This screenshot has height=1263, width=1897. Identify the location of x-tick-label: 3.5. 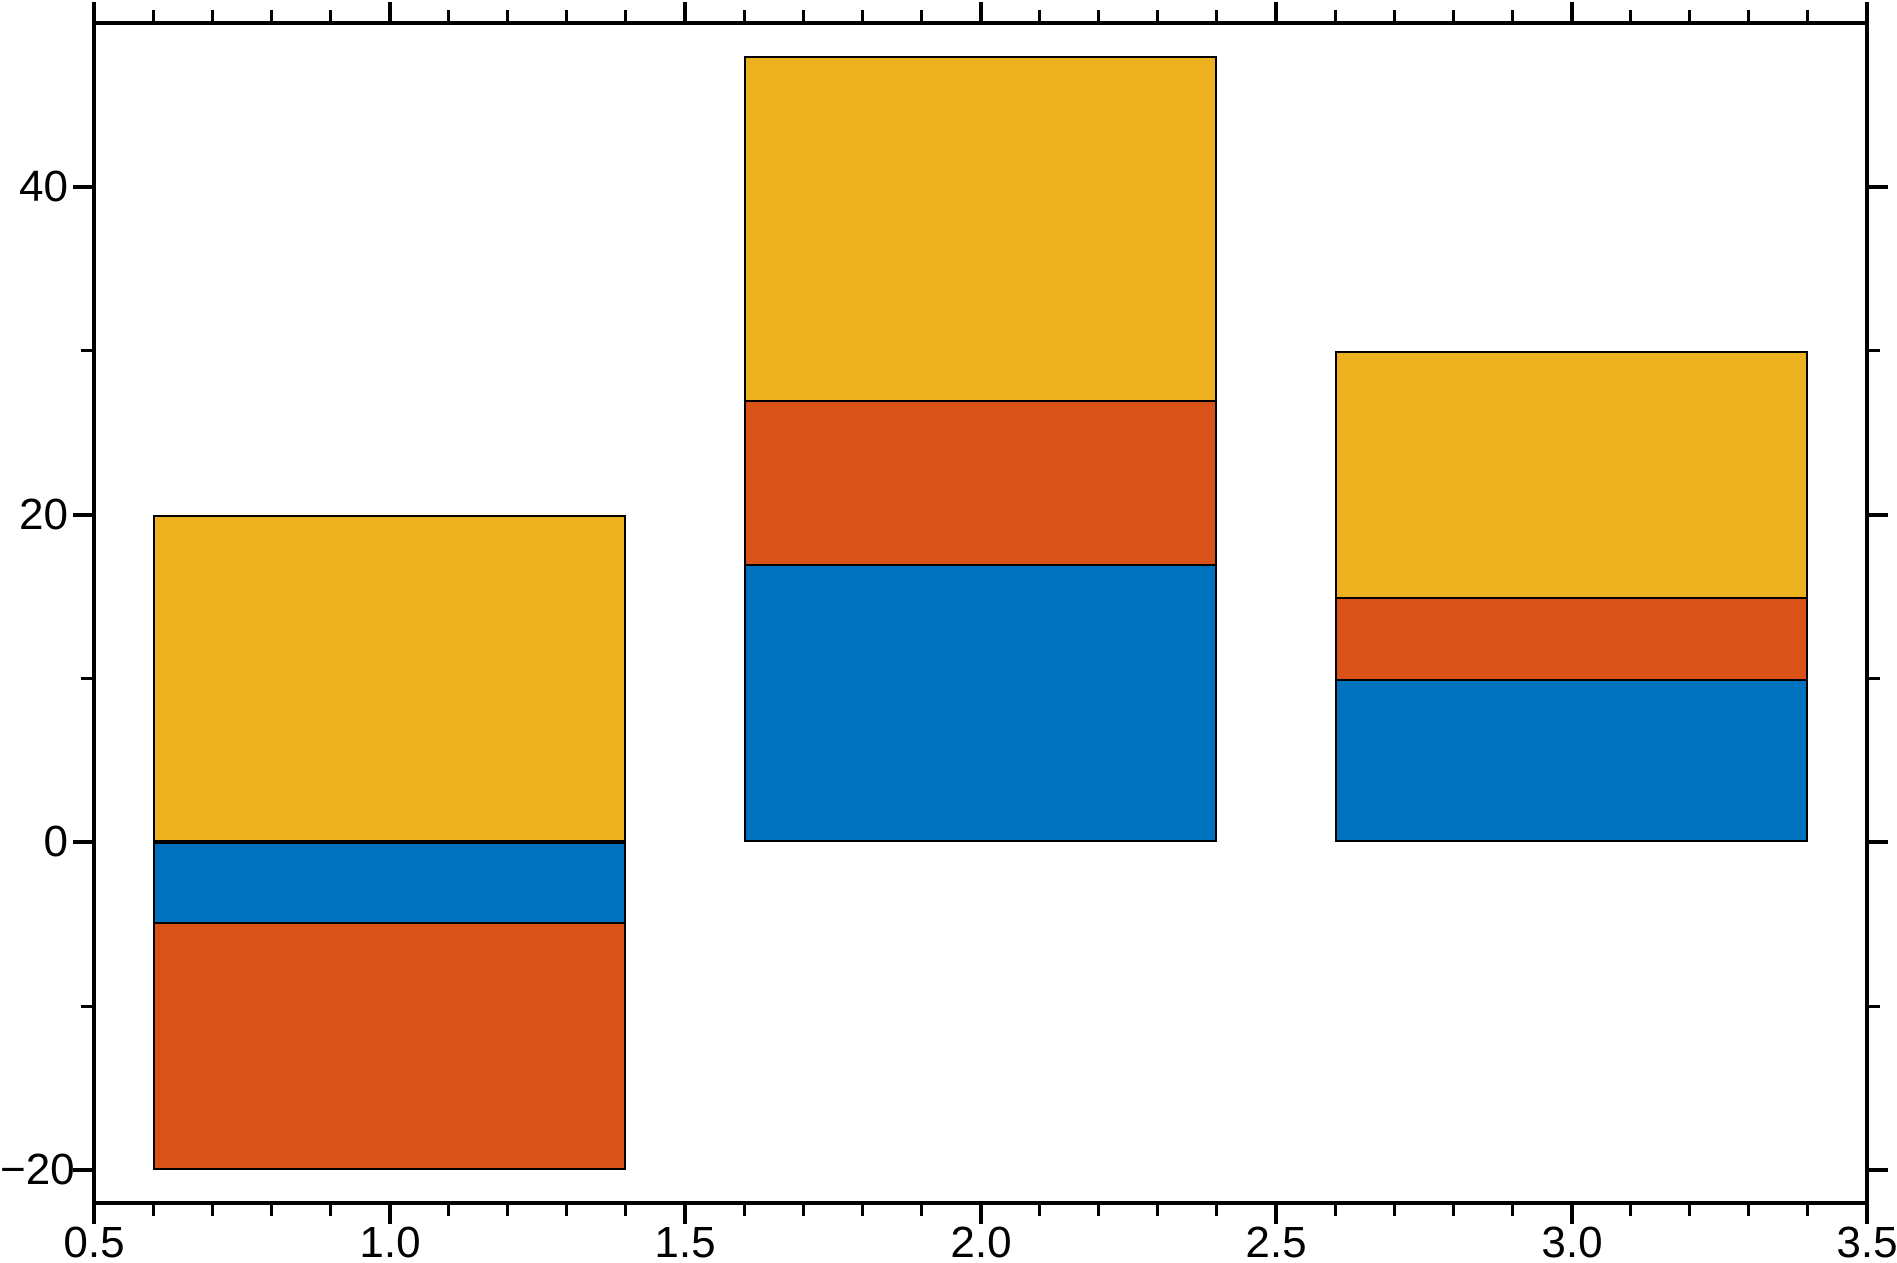
(1866, 1240).